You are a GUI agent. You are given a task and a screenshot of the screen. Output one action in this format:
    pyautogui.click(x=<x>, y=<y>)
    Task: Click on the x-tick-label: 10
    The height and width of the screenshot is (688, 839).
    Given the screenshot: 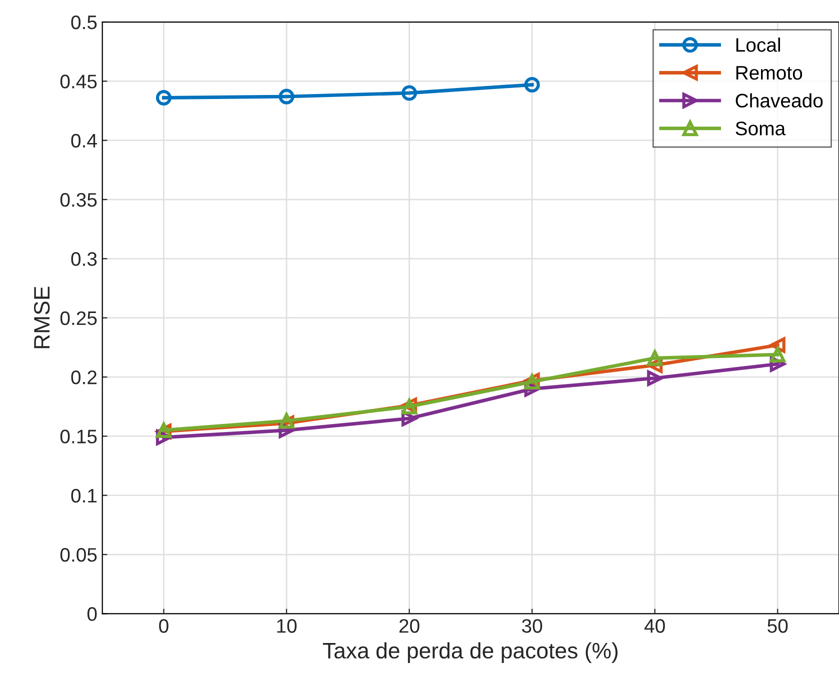 What is the action you would take?
    pyautogui.click(x=287, y=626)
    